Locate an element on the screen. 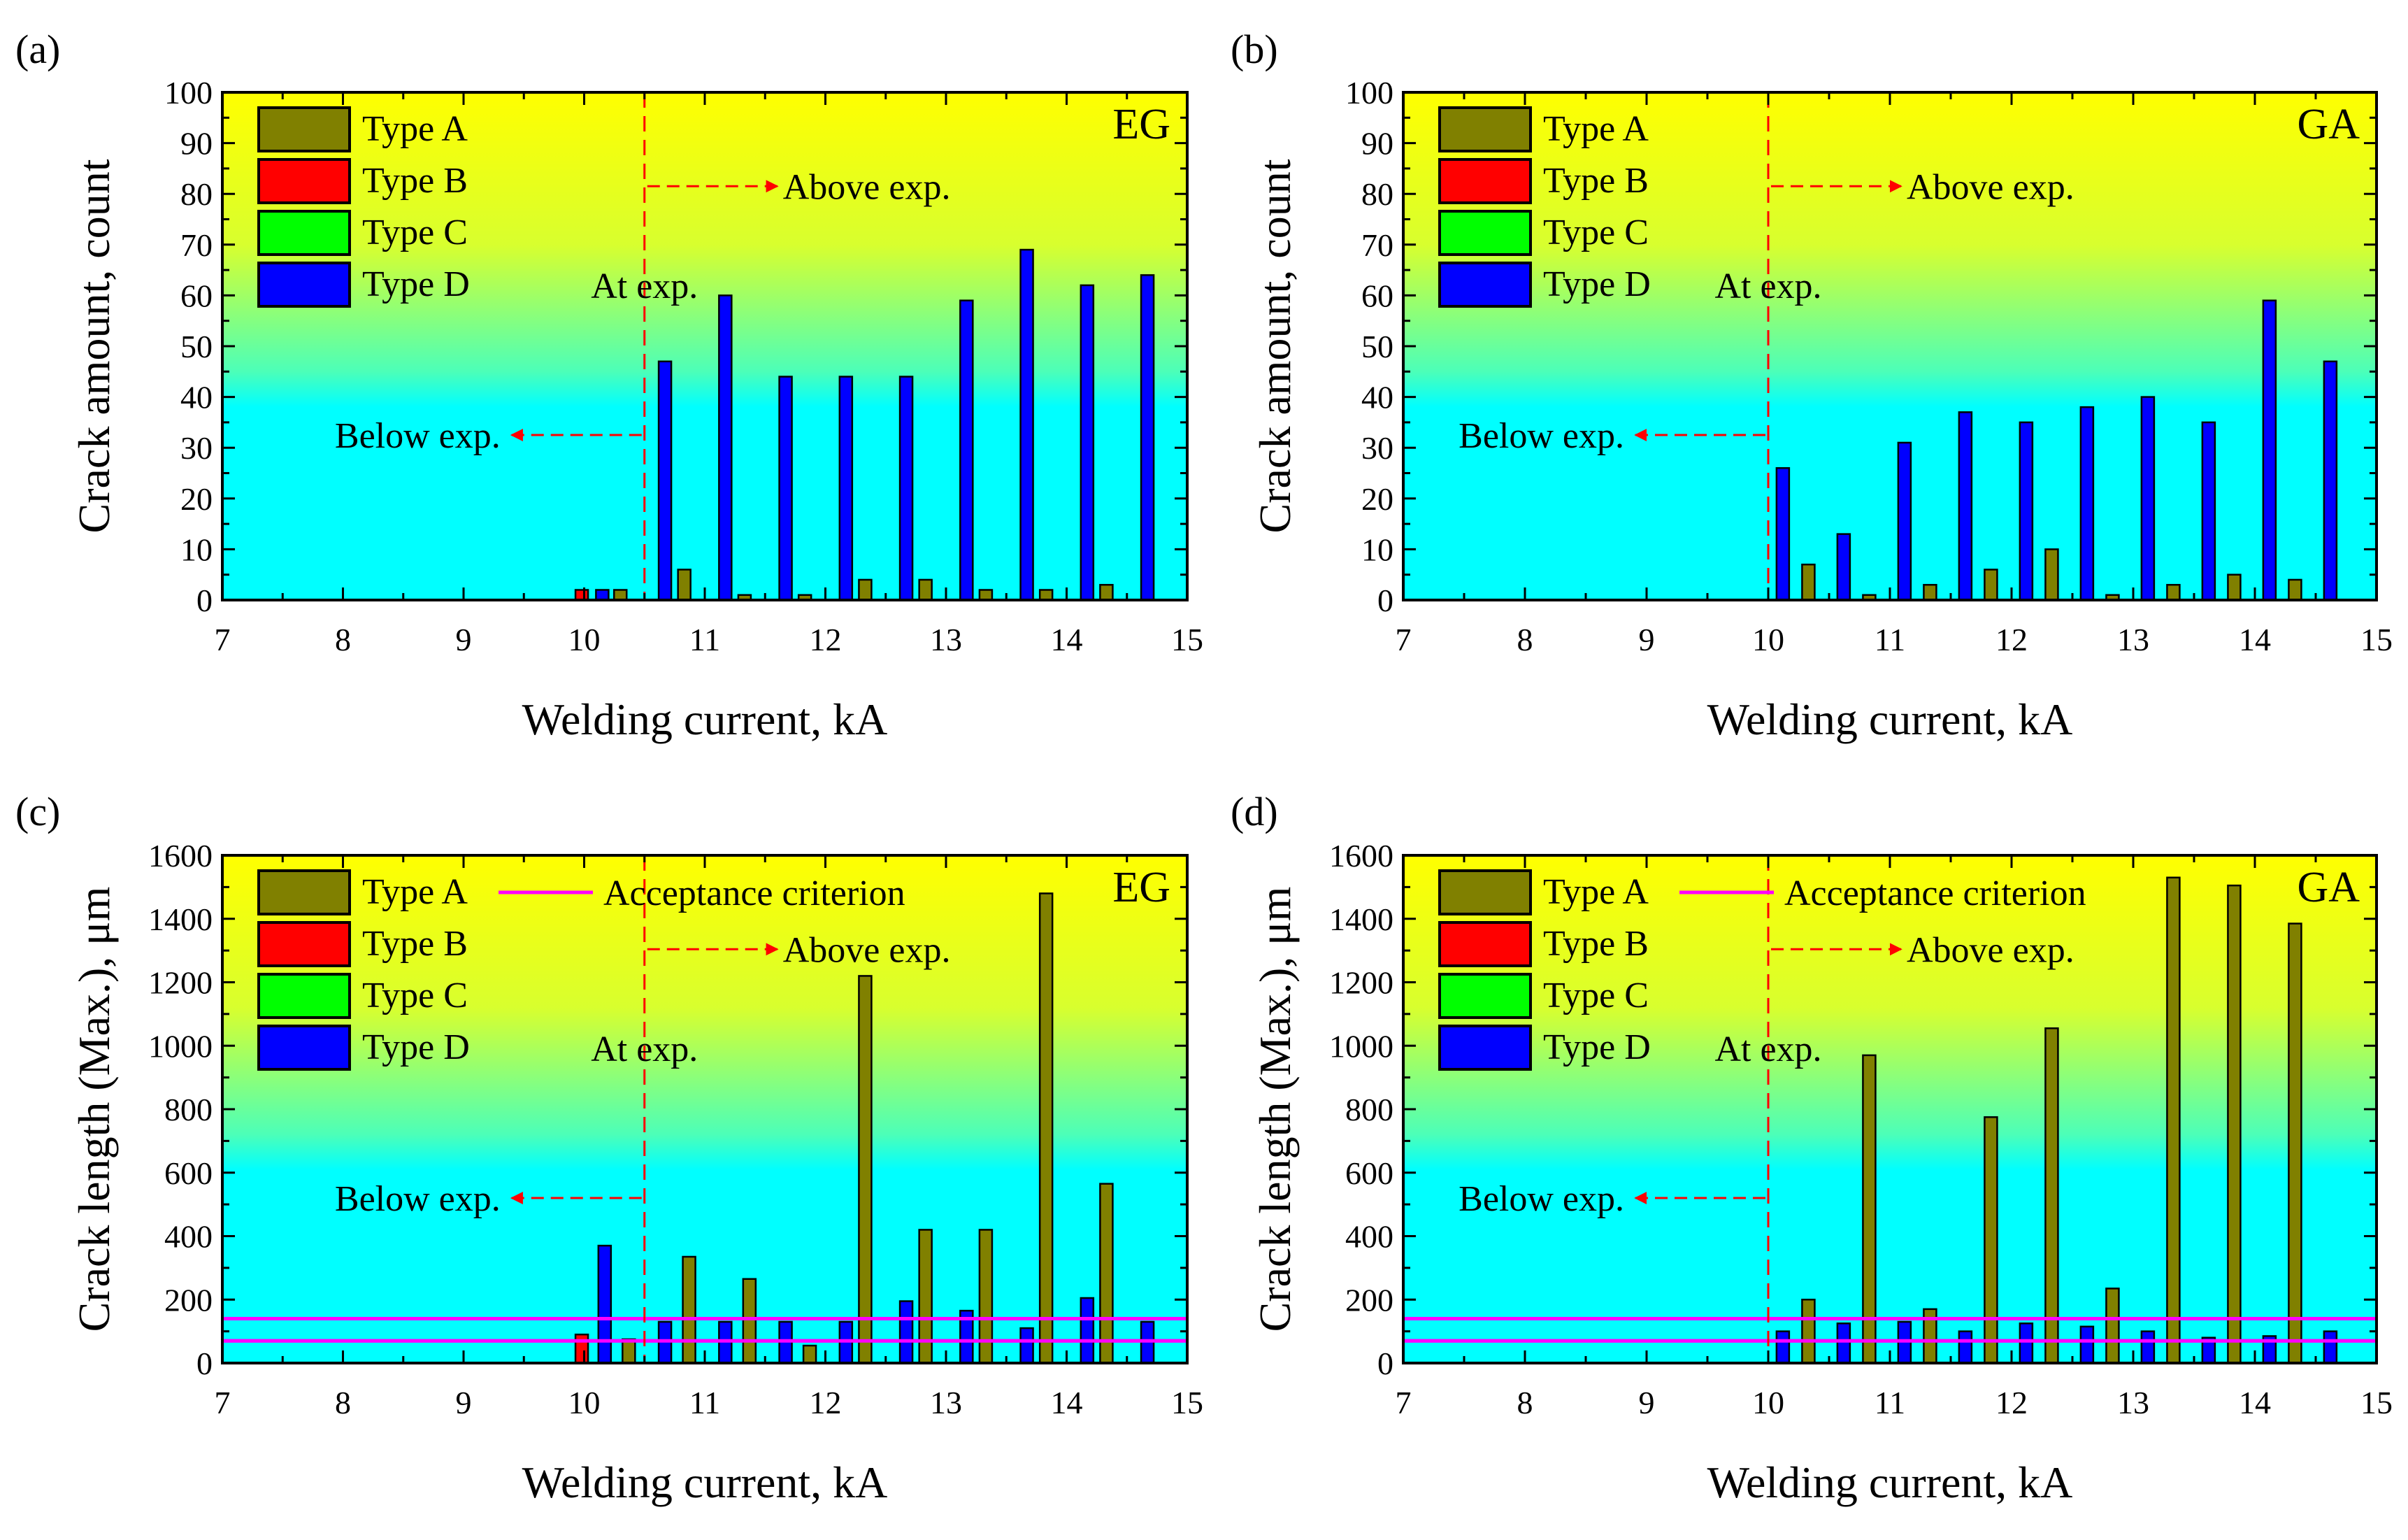 This screenshot has width=2408, height=1540. legend-label: Type C is located at coordinates (1596, 995).